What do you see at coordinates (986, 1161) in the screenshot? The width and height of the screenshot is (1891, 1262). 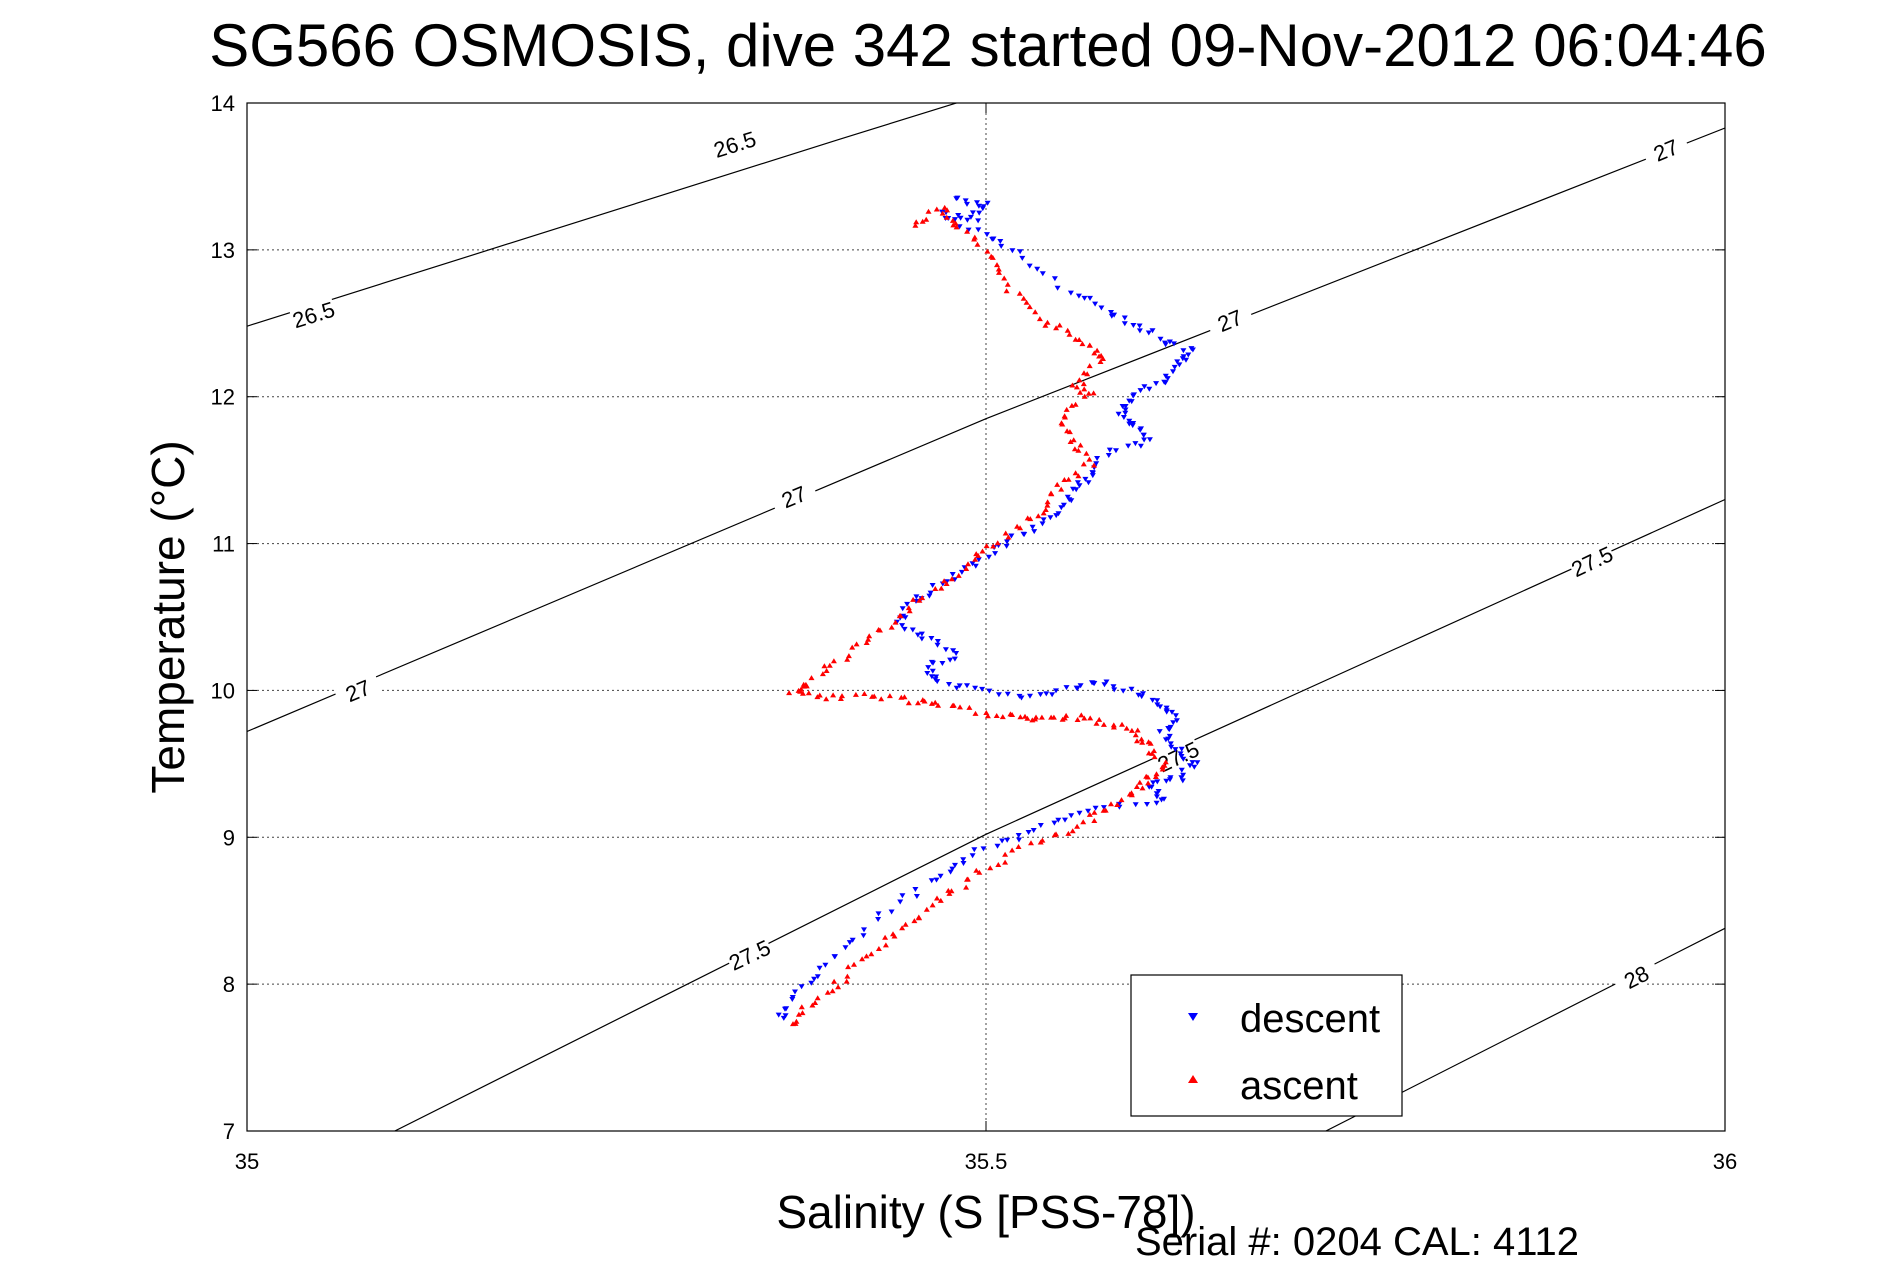 I see `x-tick-label: 35.5` at bounding box center [986, 1161].